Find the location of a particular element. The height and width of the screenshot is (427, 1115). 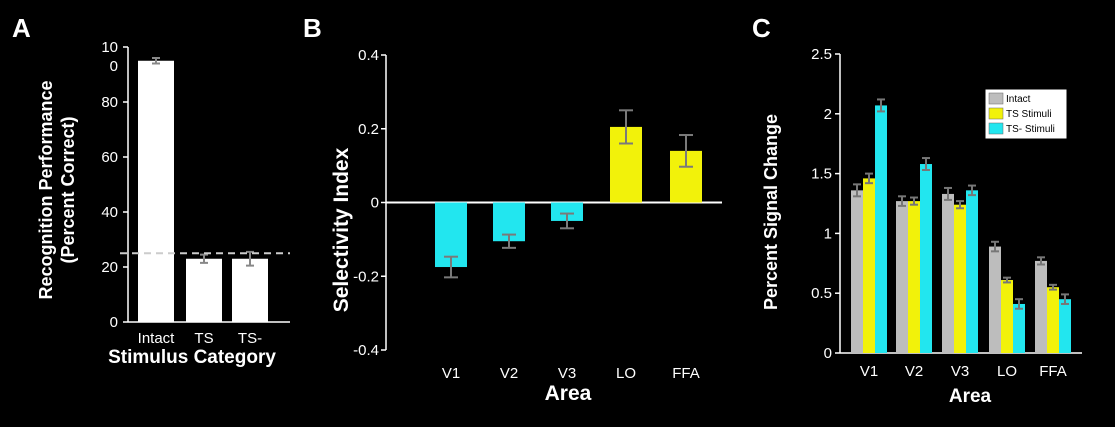

panel-a-category-label: TS- is located at coordinates (250, 338).